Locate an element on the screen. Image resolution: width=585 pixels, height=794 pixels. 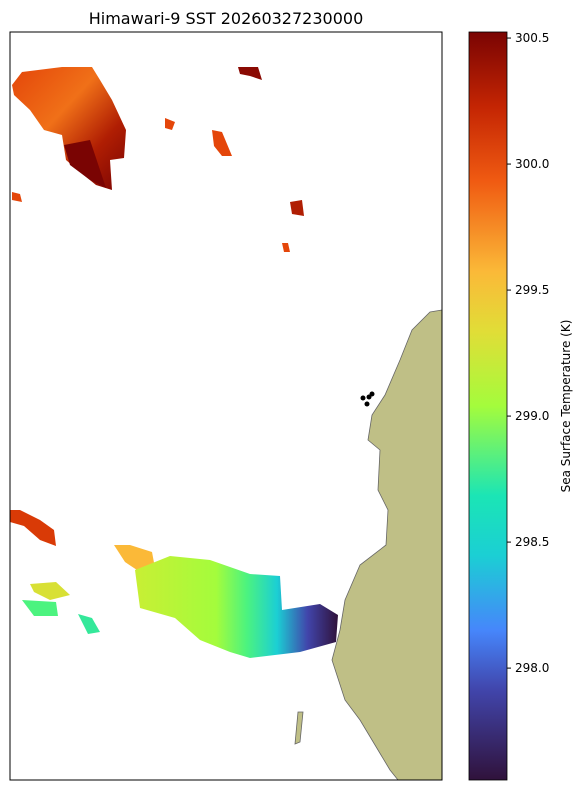
colorbar is located at coordinates (488, 406).